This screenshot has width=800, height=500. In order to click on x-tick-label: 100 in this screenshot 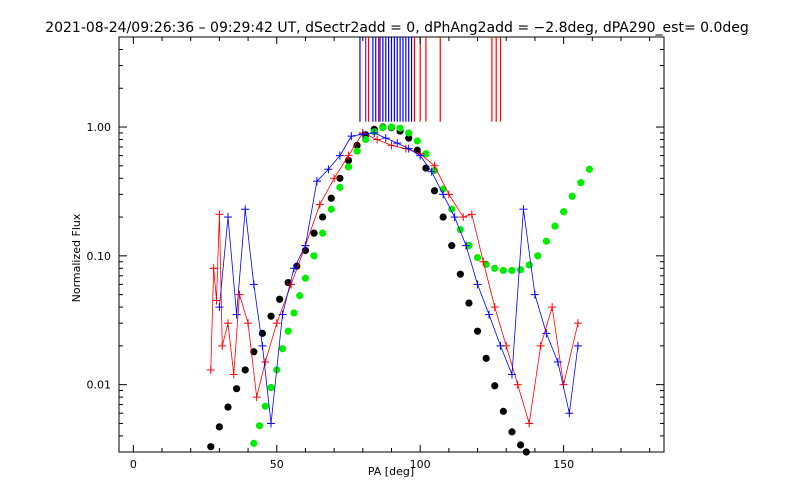, I will do `click(420, 464)`.